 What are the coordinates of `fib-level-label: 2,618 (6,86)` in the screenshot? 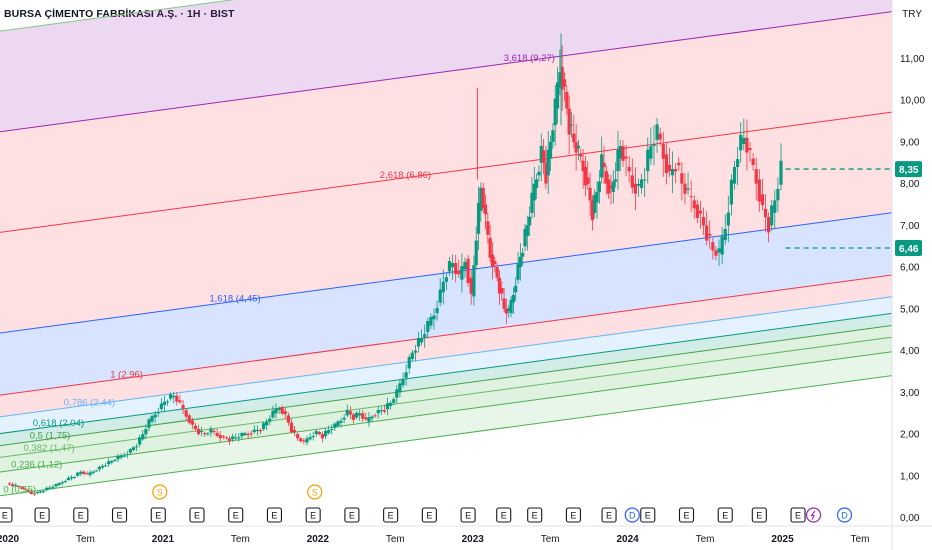 It's located at (405, 175).